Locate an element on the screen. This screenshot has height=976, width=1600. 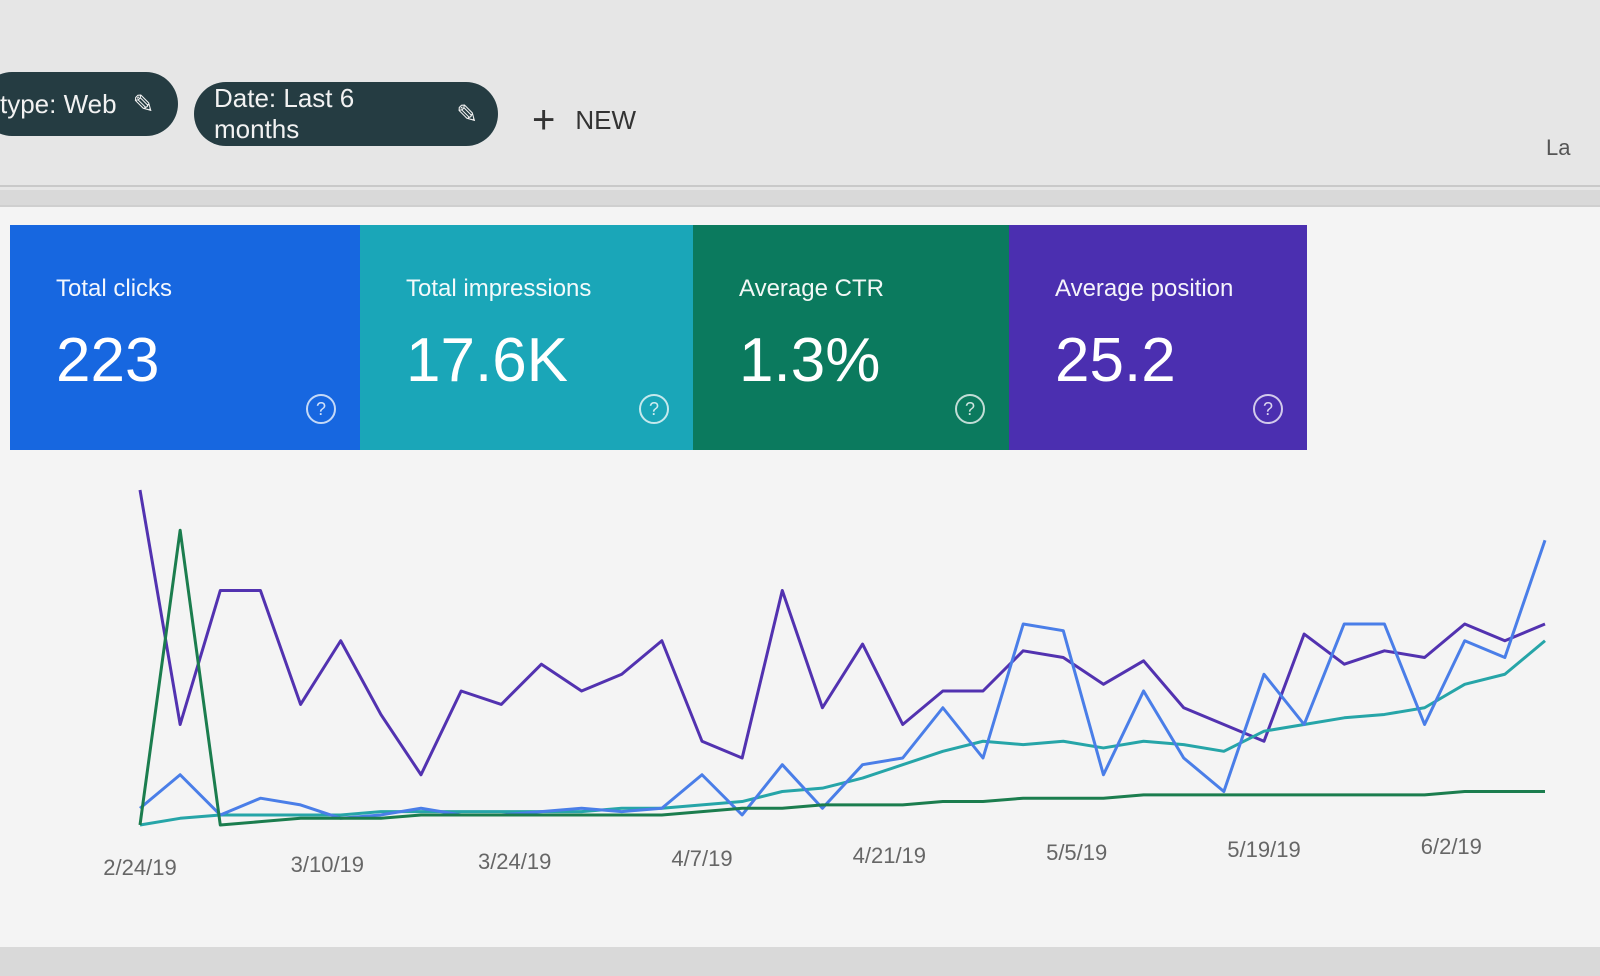
metric-card-impressions: Total impressions 17.6K ? is located at coordinates (526, 337).